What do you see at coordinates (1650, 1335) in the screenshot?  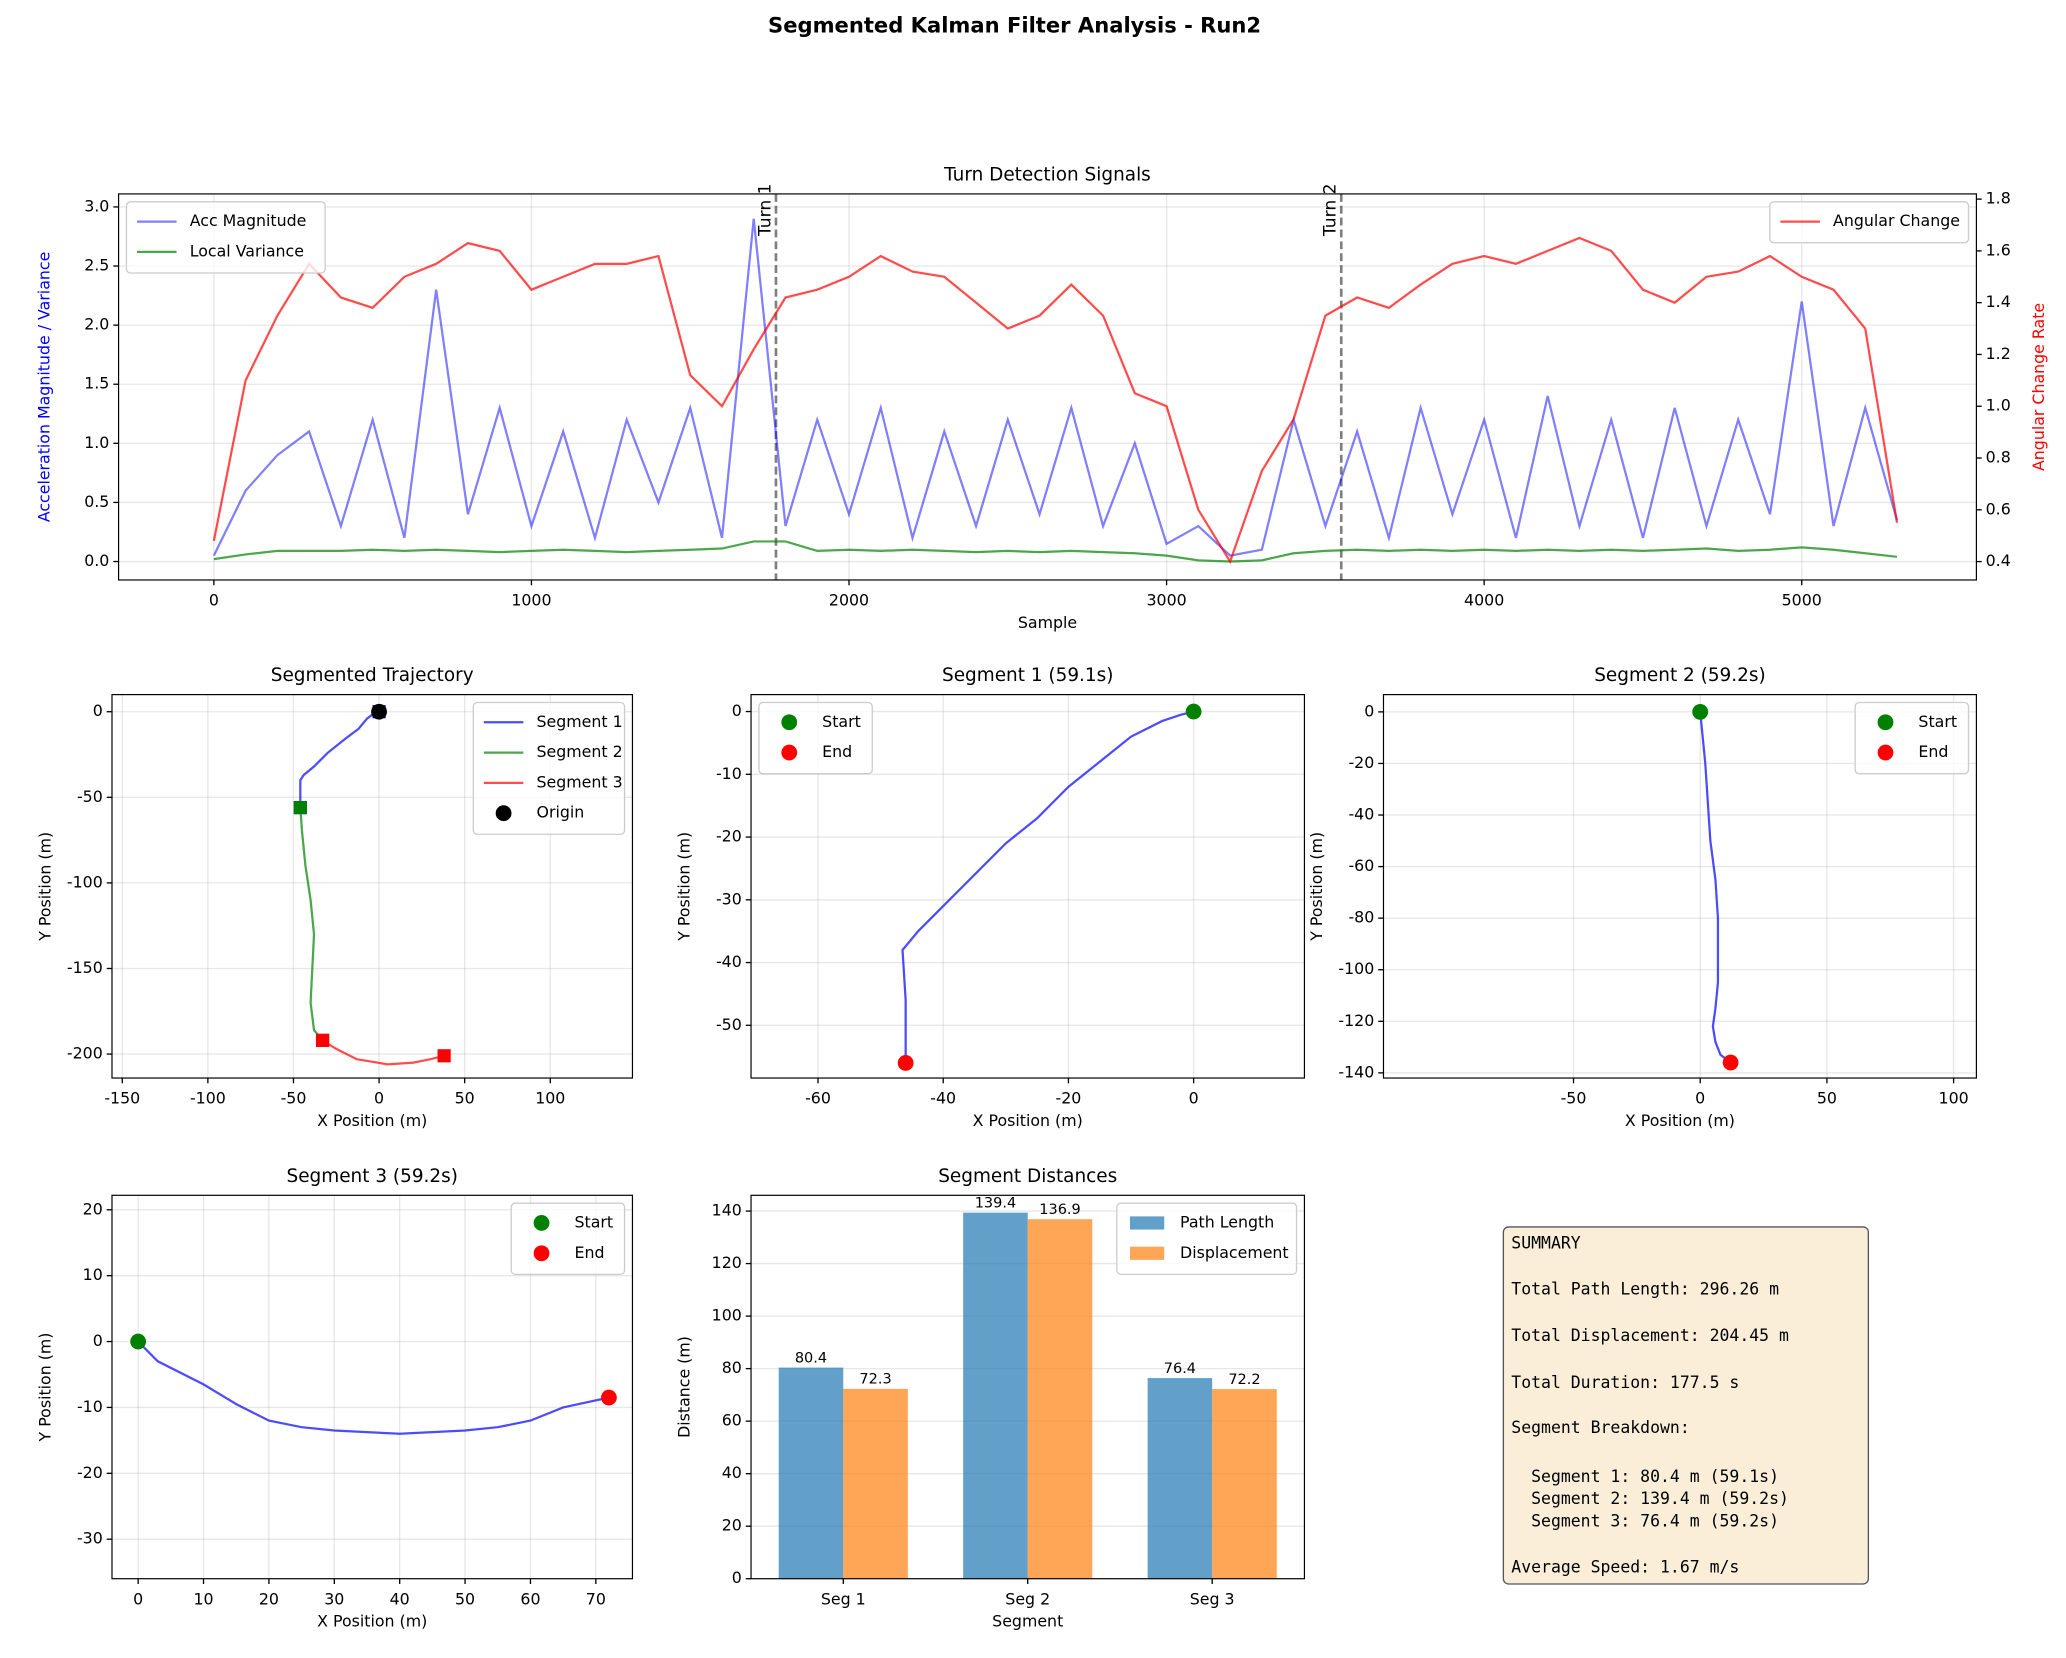 I see `summary-line: Total Displacement: 204.45 m` at bounding box center [1650, 1335].